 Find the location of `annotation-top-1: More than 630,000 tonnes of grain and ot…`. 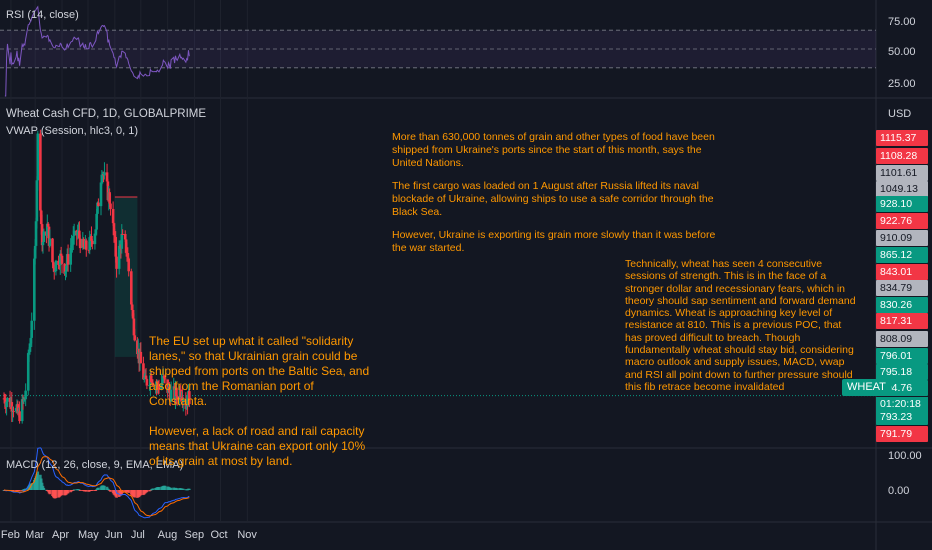

annotation-top-1: More than 630,000 tonnes of grain and ot… is located at coordinates (553, 150).